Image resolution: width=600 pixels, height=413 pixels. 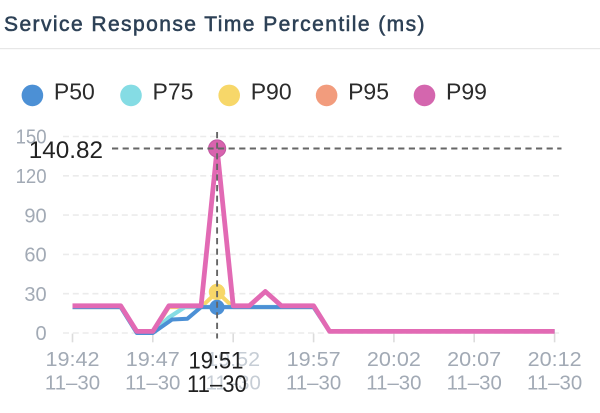 What do you see at coordinates (35, 295) in the screenshot?
I see `svg-text: 30` at bounding box center [35, 295].